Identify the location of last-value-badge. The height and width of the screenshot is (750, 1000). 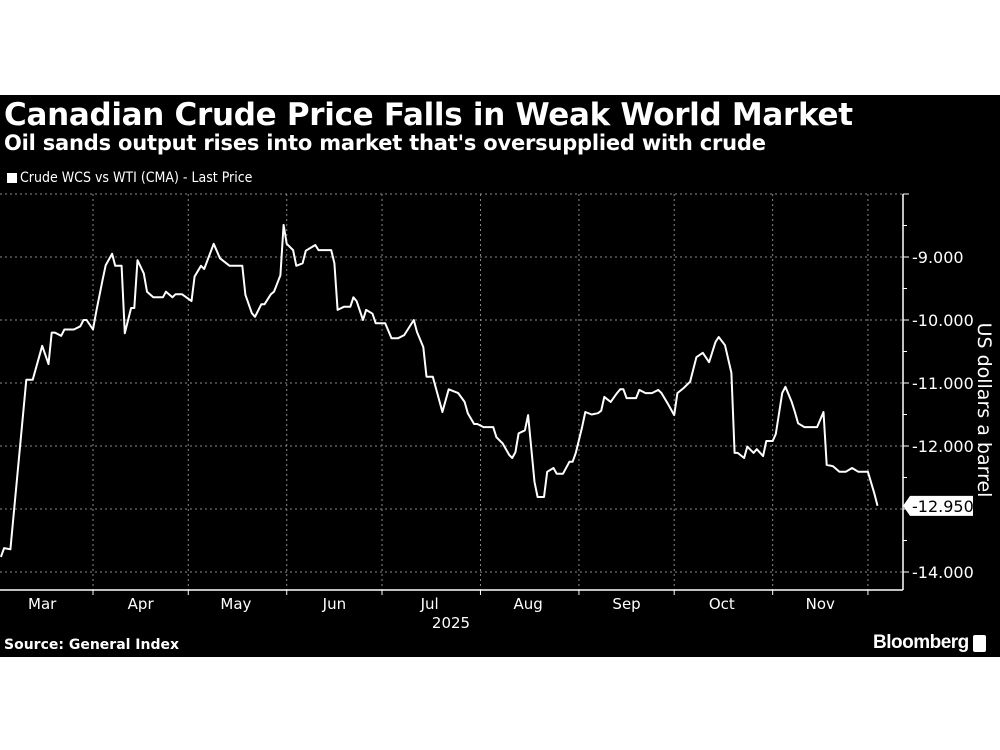
(938, 505).